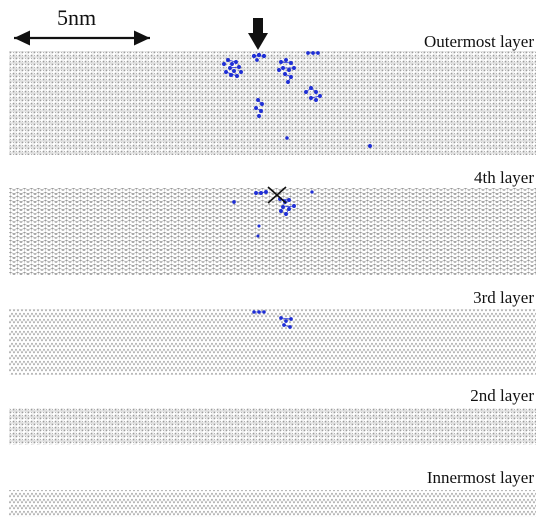 Image resolution: width=543 pixels, height=527 pixels. I want to click on lattice-band-2nd, so click(272, 426).